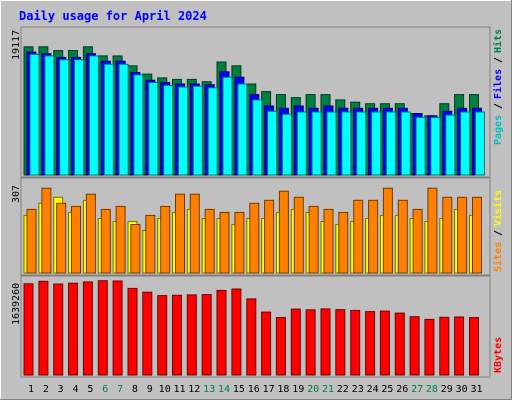 The width and height of the screenshot is (512, 405). I want to click on chart-title: Daily usage for April 2024, so click(113, 16).